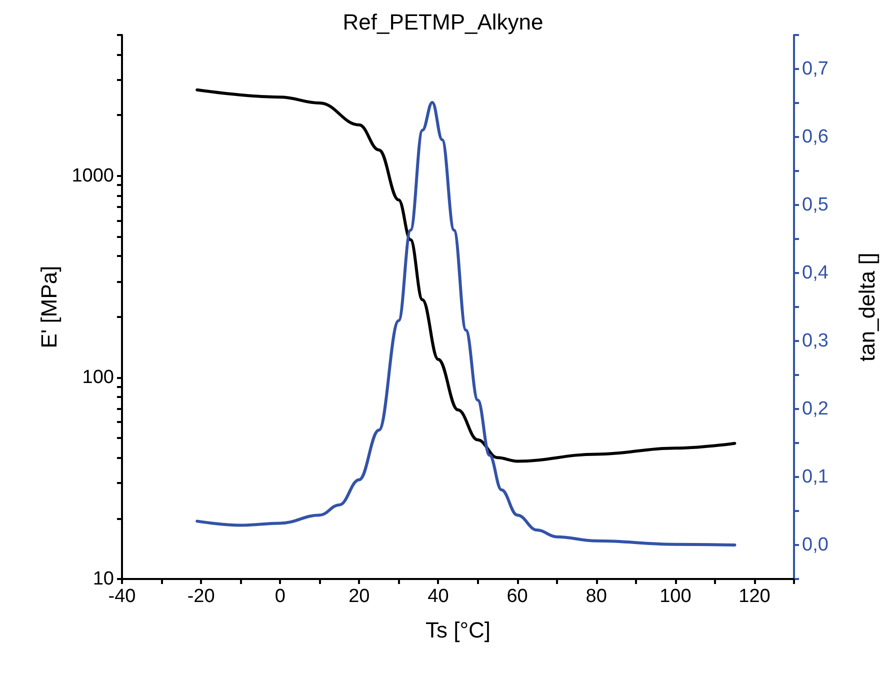  What do you see at coordinates (815, 341) in the screenshot?
I see `y2-tick-label: 0,3` at bounding box center [815, 341].